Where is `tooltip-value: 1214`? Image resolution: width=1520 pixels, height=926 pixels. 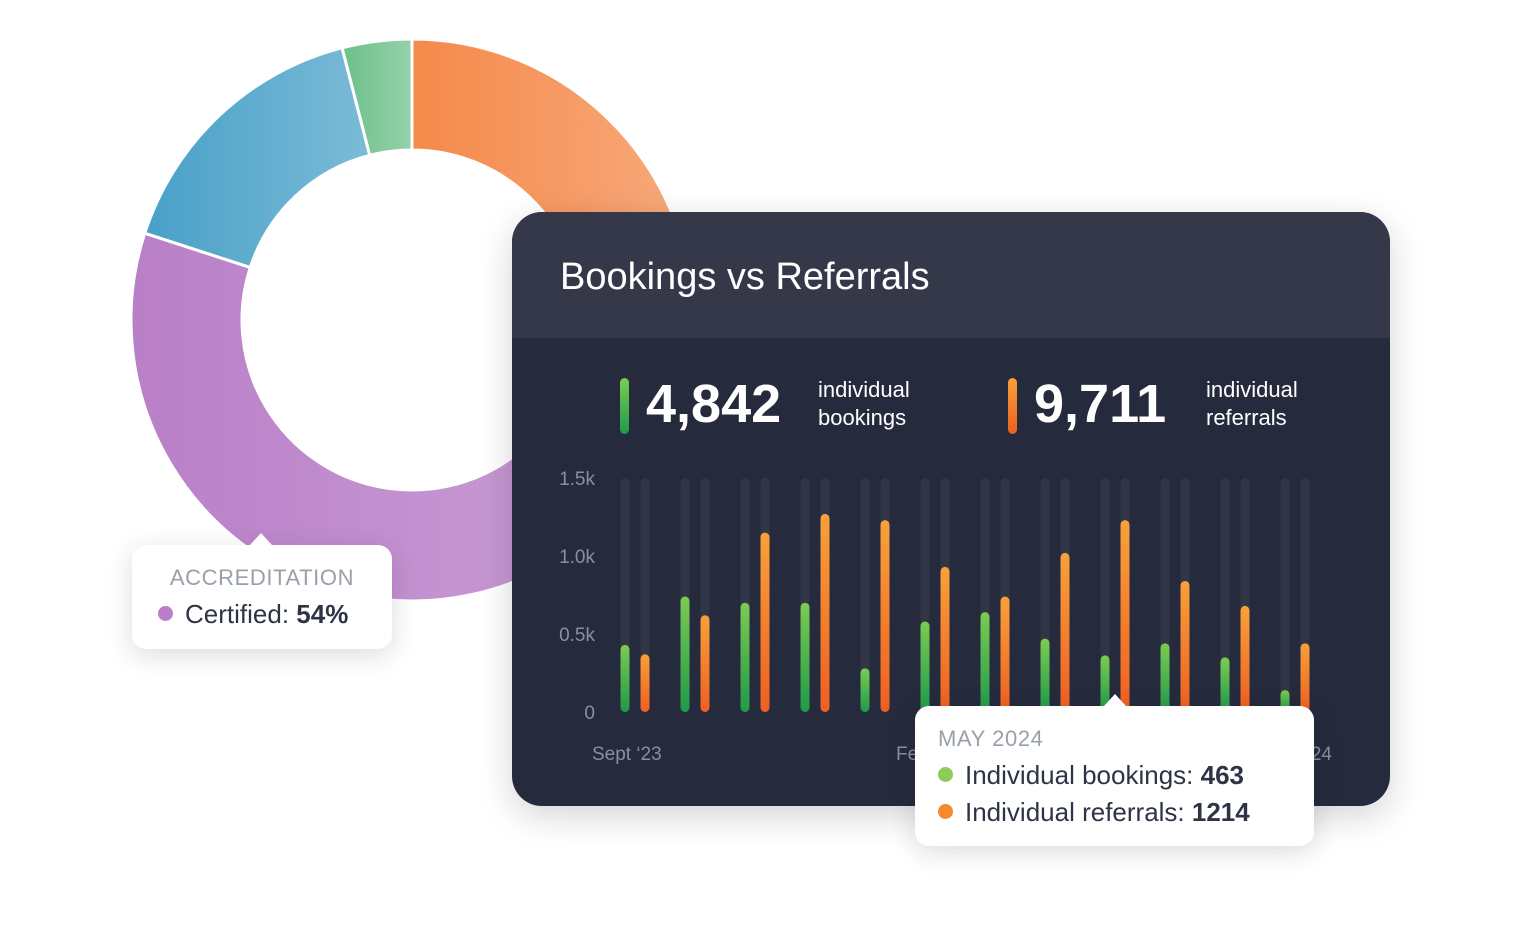
tooltip-value: 1214 is located at coordinates (1220, 812).